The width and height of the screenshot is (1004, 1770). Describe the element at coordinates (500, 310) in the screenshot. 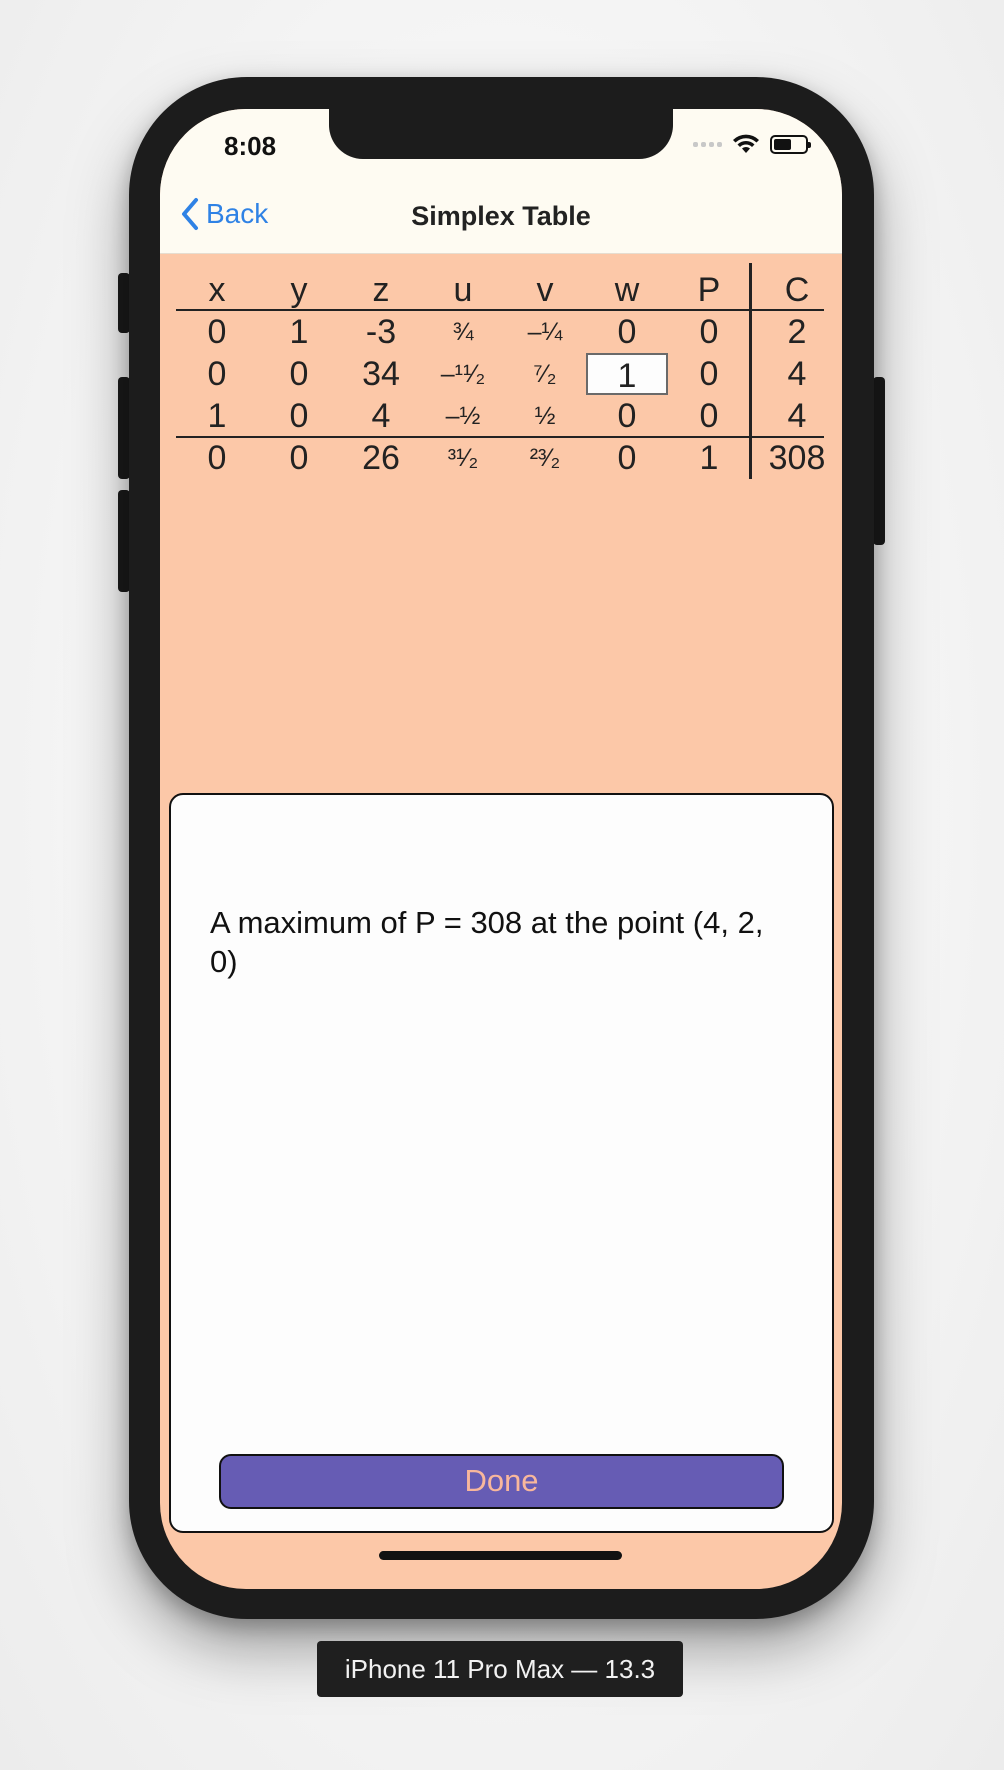

I see `header-divider` at that location.